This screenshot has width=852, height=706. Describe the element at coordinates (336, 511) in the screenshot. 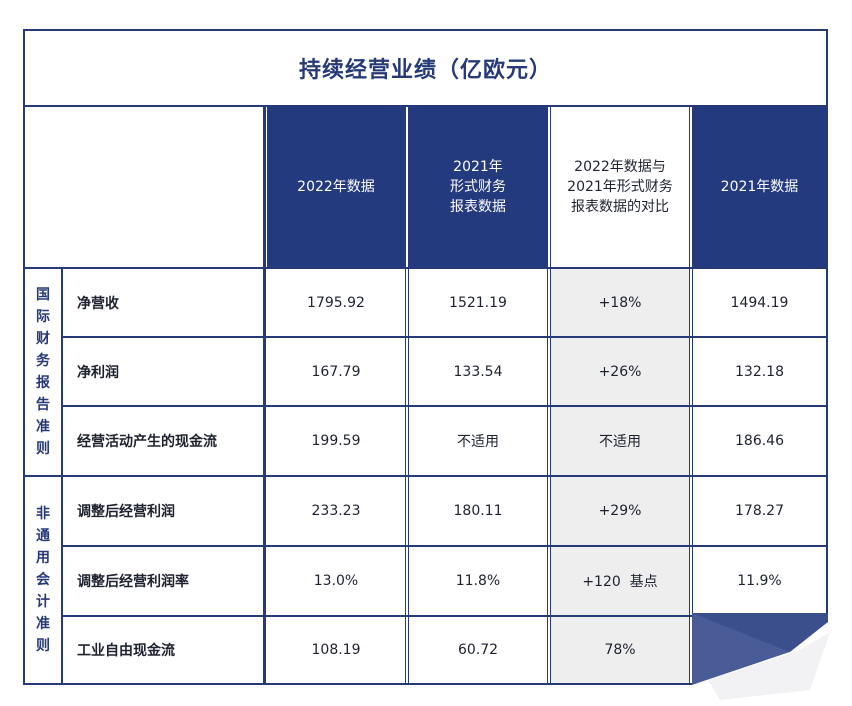

I see `table-cell: 233.23` at that location.